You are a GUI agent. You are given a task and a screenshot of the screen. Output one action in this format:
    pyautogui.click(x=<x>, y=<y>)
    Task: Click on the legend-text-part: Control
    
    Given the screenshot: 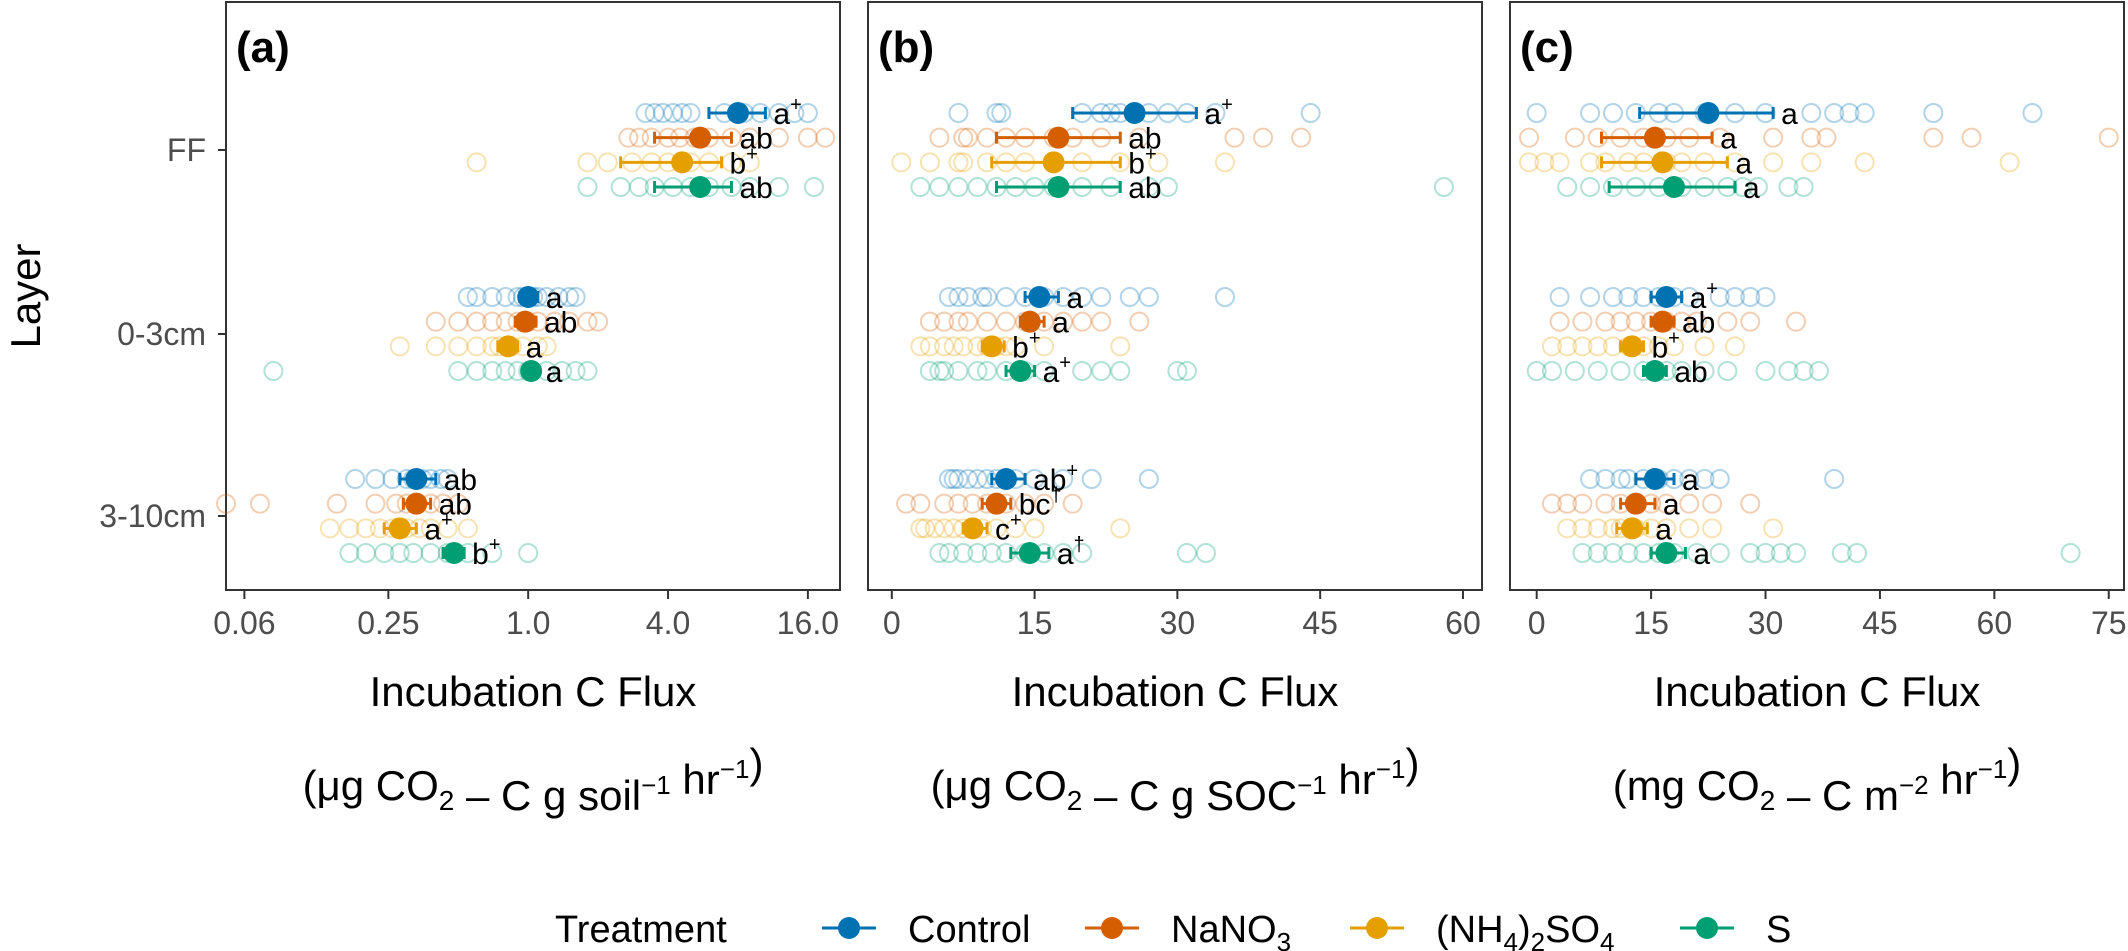 What is the action you would take?
    pyautogui.click(x=969, y=930)
    